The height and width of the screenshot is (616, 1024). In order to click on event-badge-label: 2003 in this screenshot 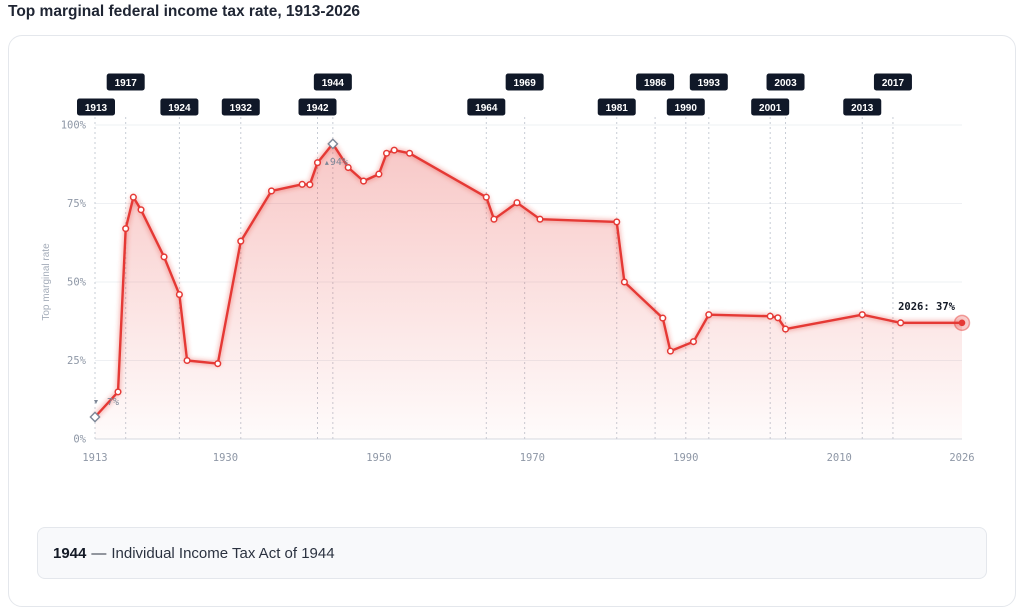, I will do `click(785, 83)`.